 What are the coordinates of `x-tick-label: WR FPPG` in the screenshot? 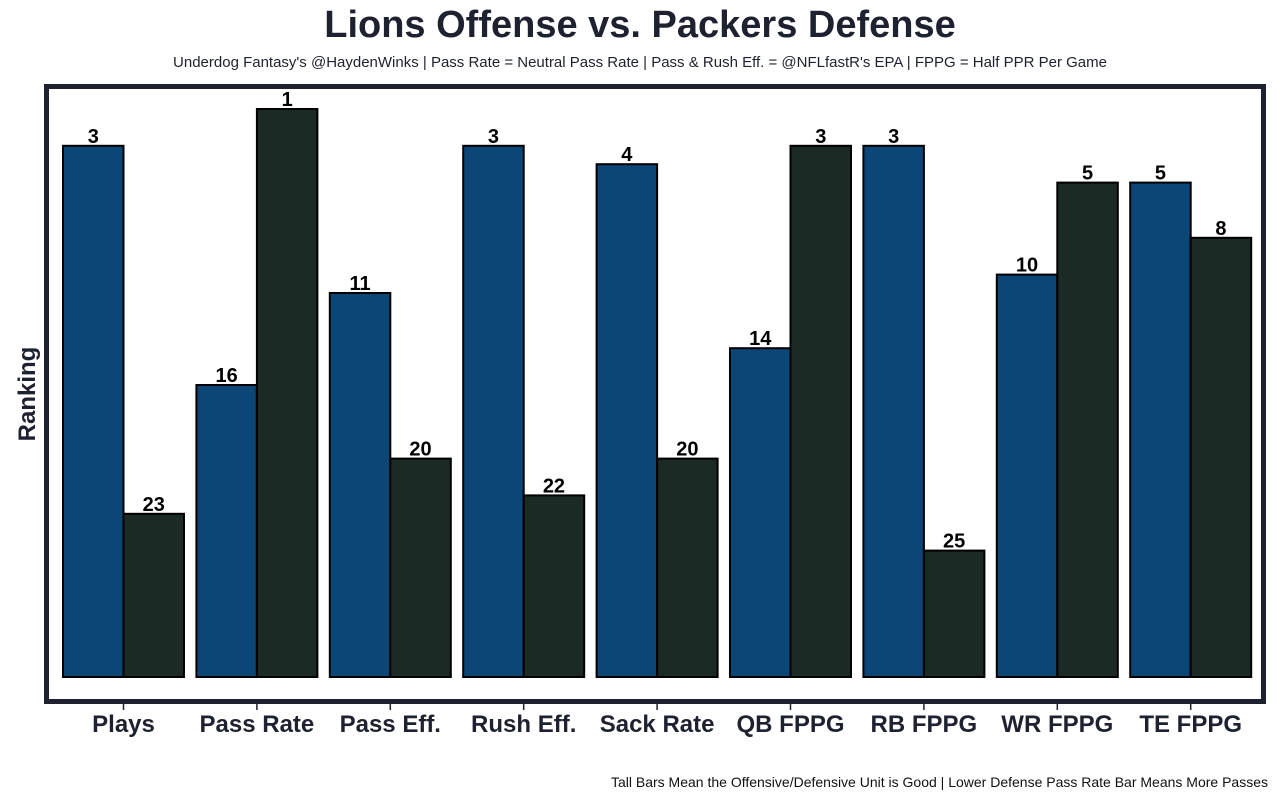 It's located at (1057, 724).